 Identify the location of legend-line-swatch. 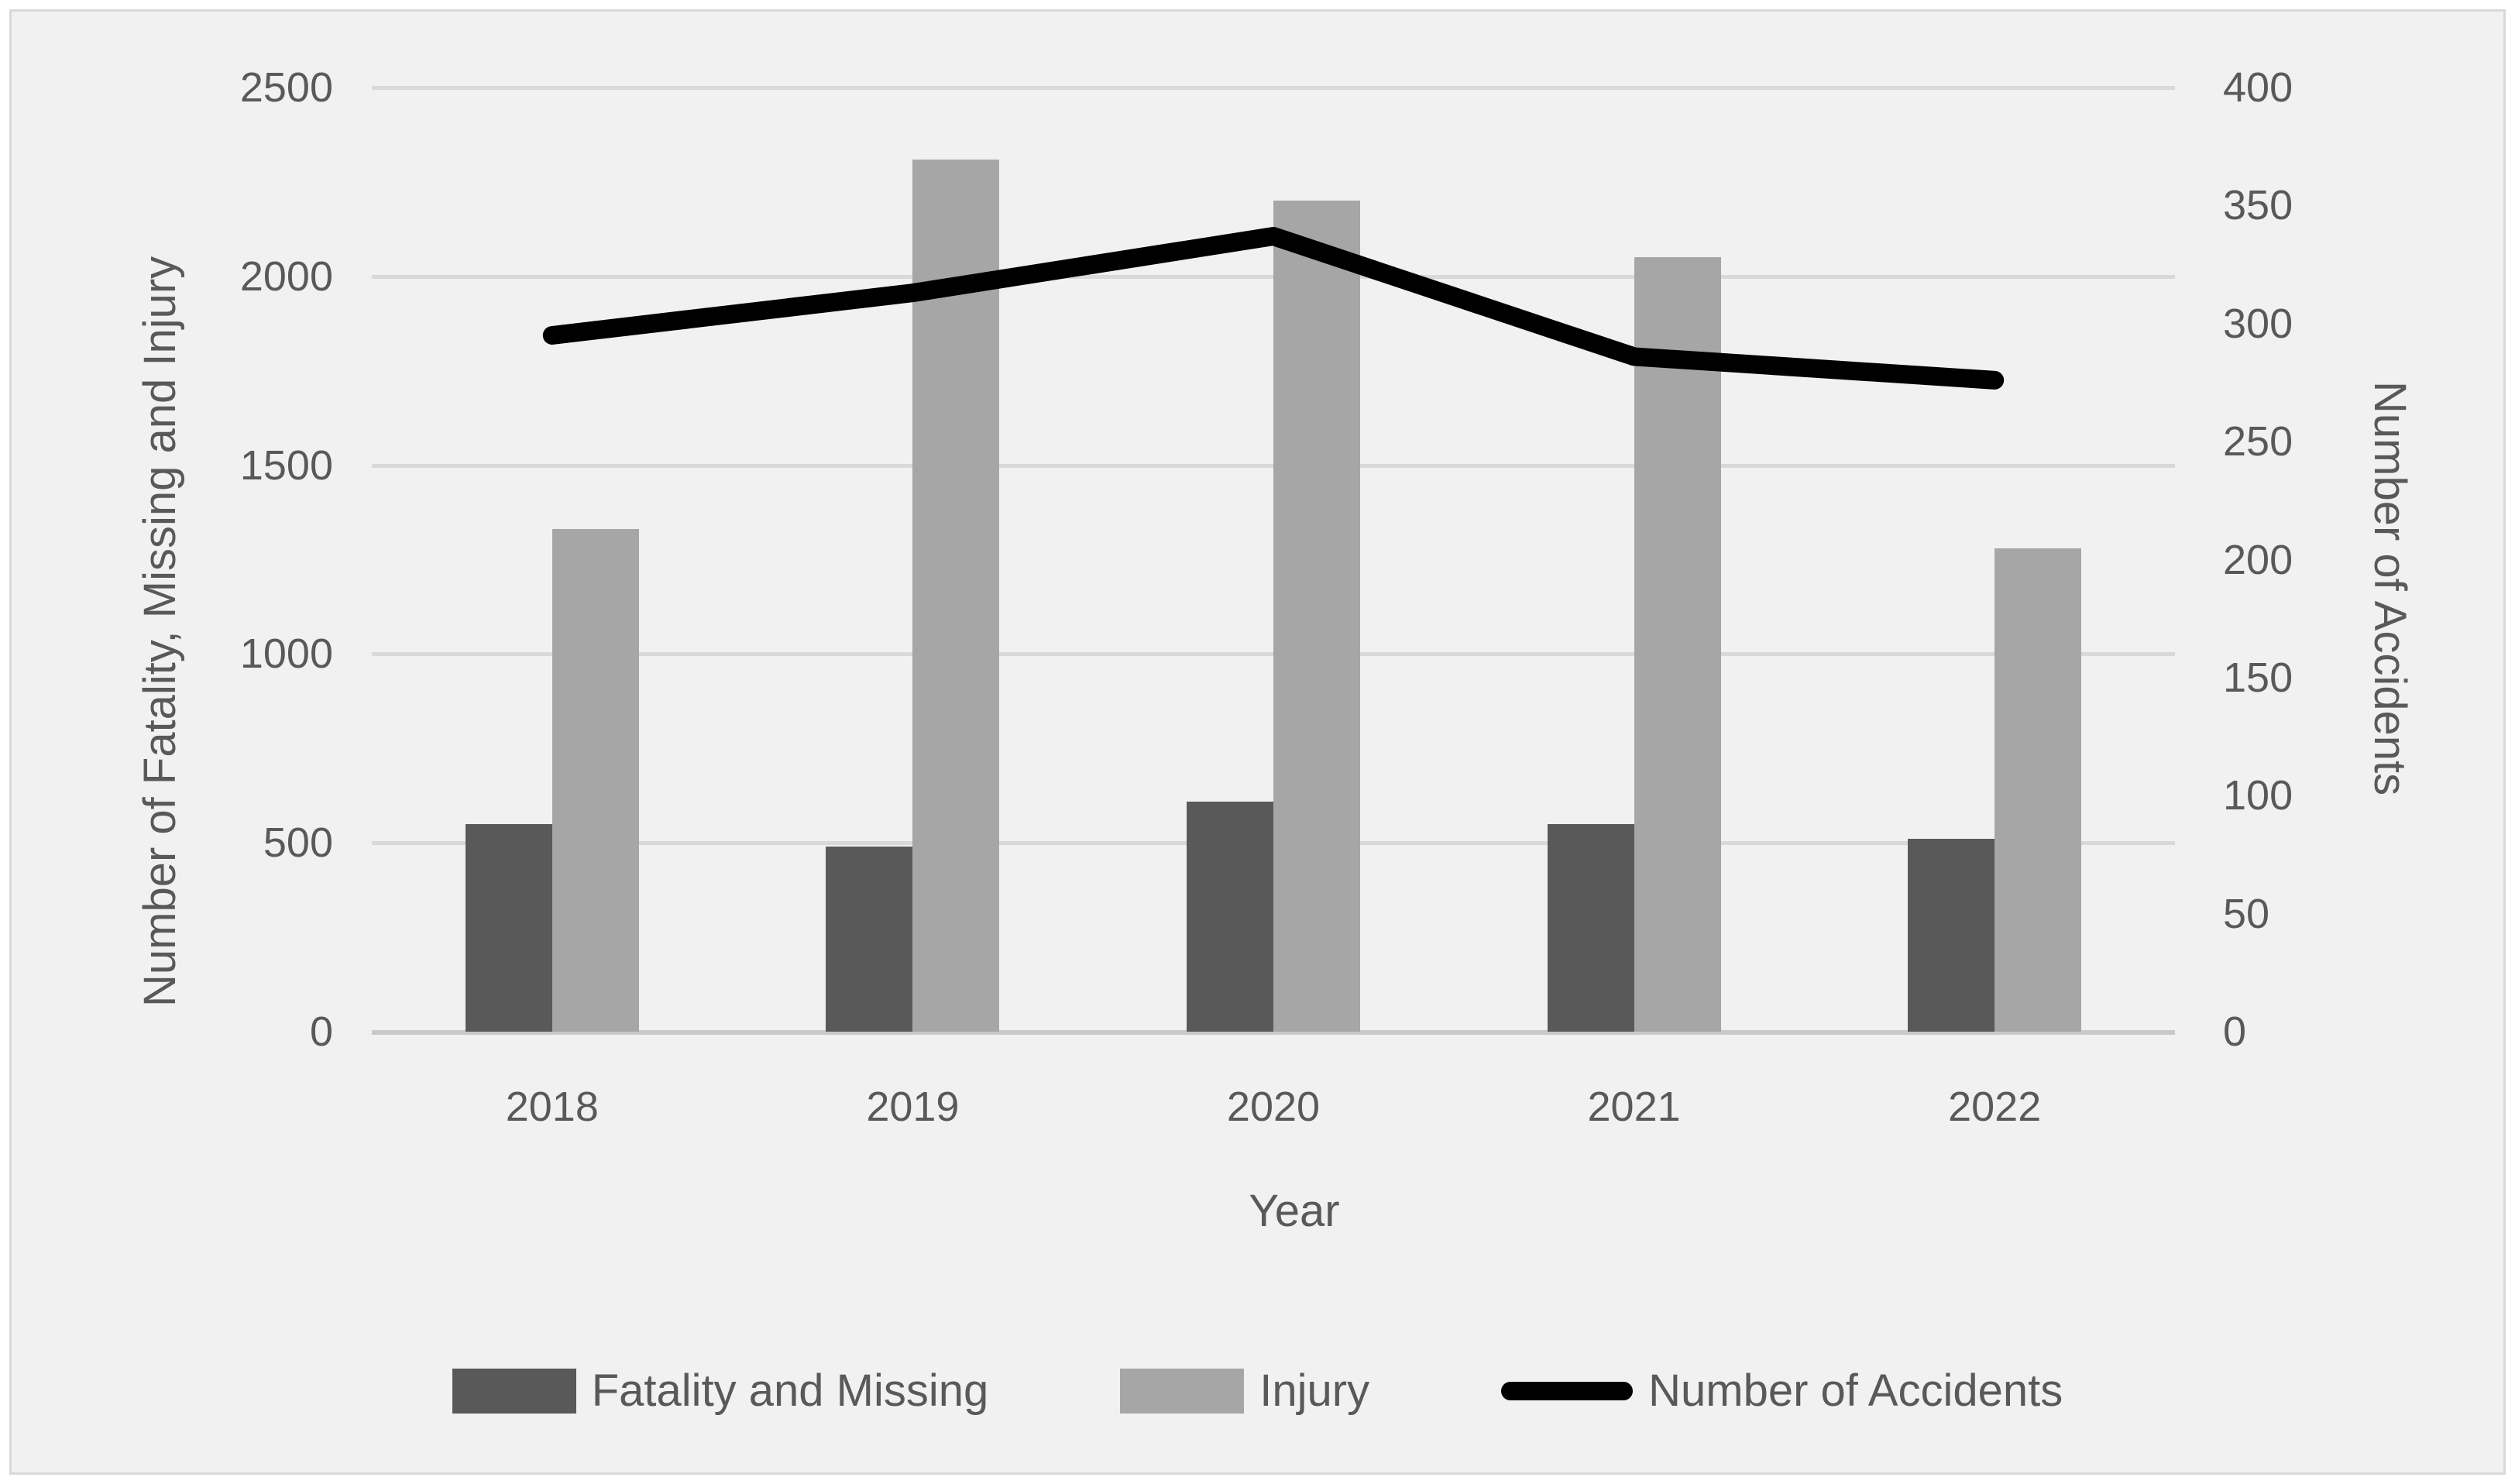
(1567, 1391).